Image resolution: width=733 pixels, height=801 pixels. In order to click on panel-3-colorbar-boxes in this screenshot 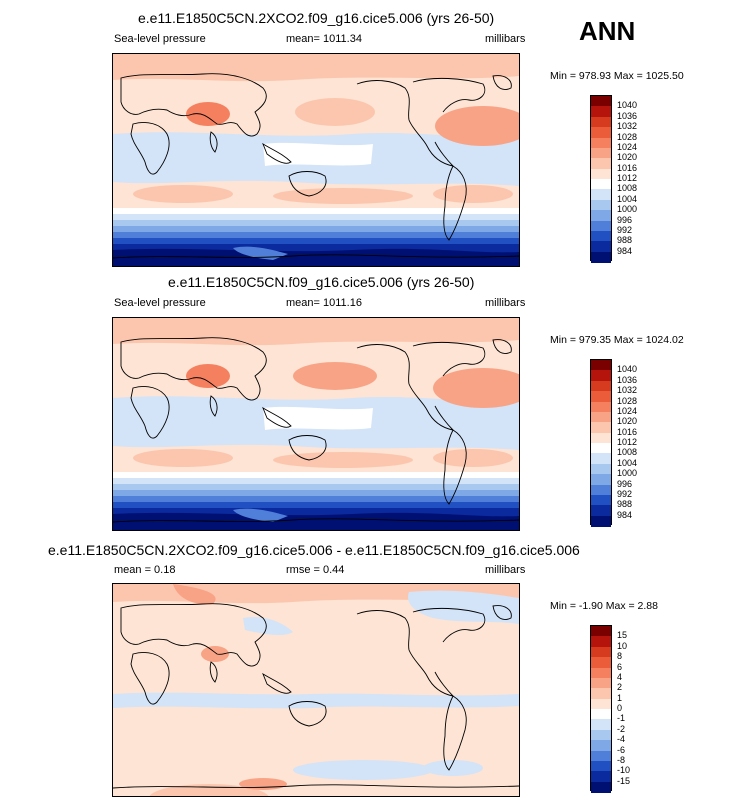, I will do `click(601, 709)`.